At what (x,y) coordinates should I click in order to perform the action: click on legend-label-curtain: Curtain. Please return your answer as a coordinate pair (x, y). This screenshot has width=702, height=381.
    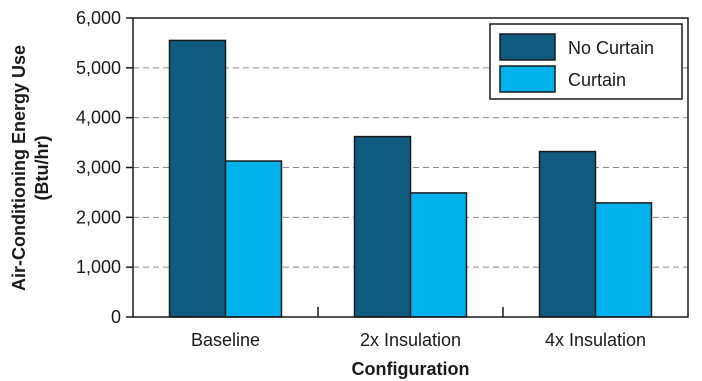
    Looking at the image, I should click on (597, 80).